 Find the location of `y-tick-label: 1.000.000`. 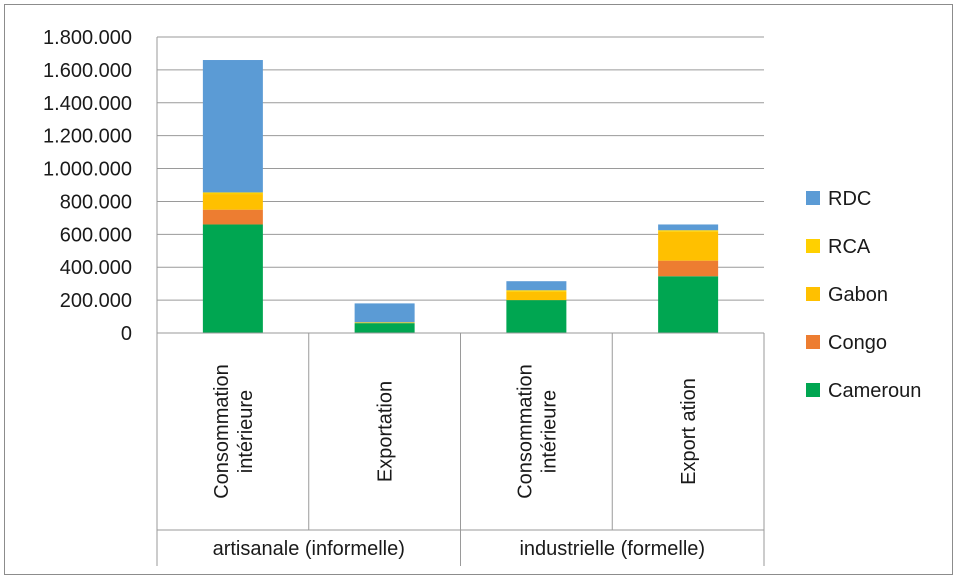

y-tick-label: 1.000.000 is located at coordinates (87, 170).